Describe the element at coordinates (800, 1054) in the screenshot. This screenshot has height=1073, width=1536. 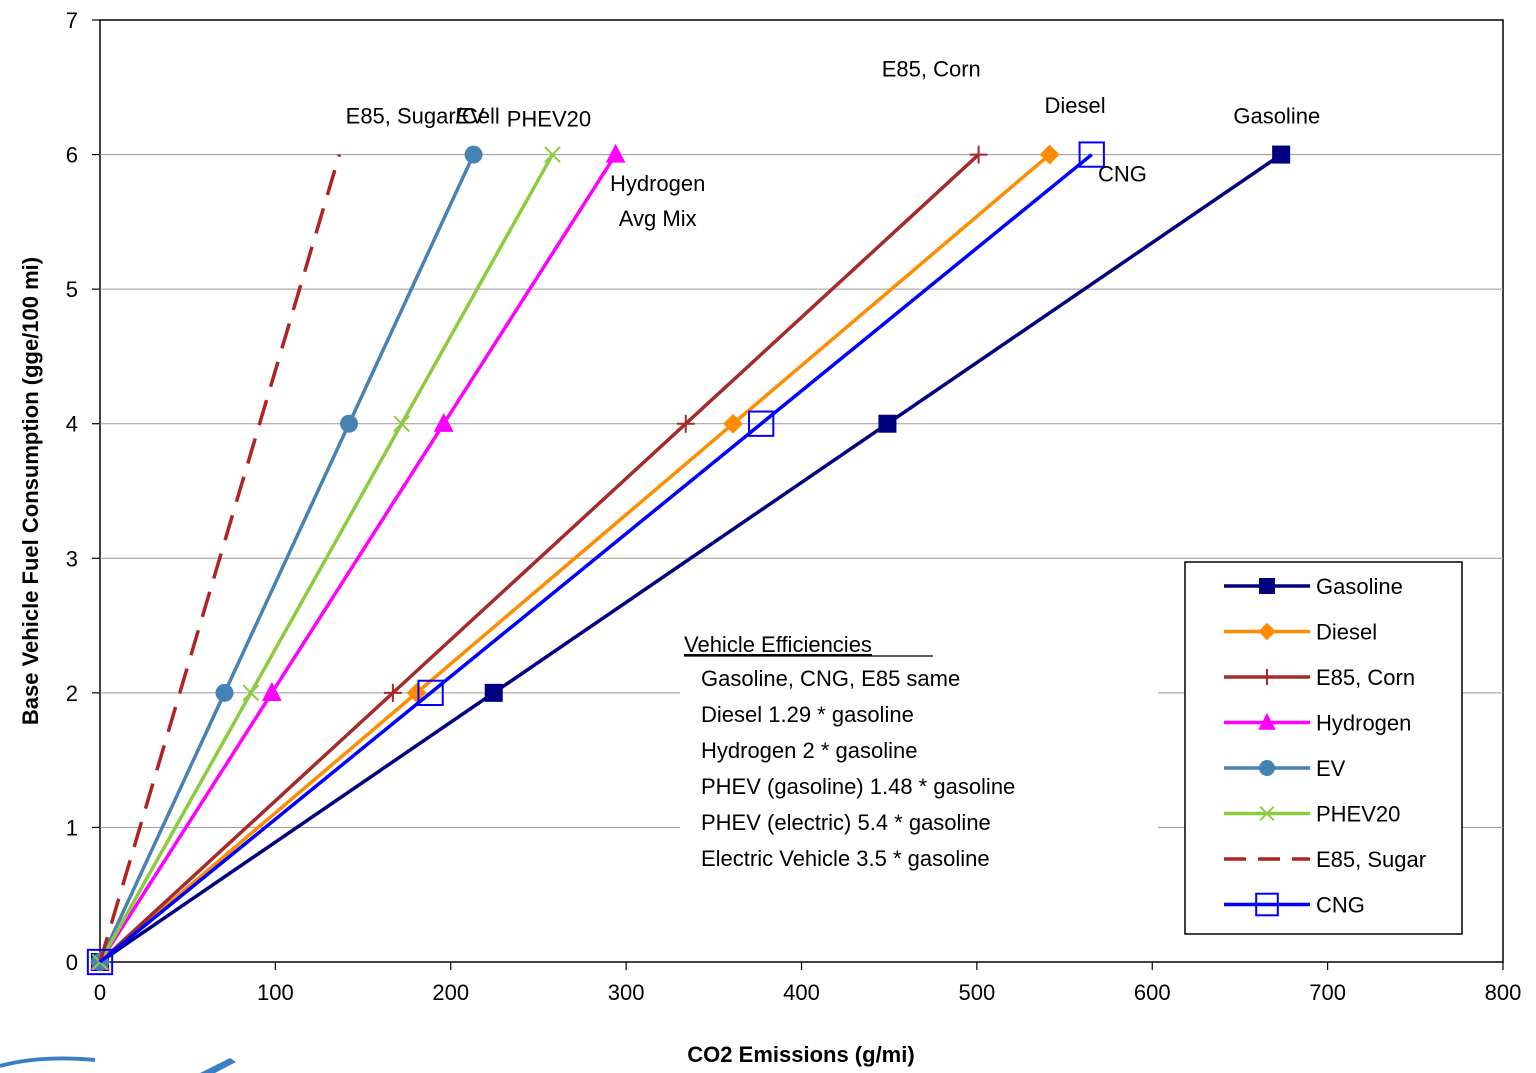
I see `x-axis-title: CO2 Emissions (g/mi)` at that location.